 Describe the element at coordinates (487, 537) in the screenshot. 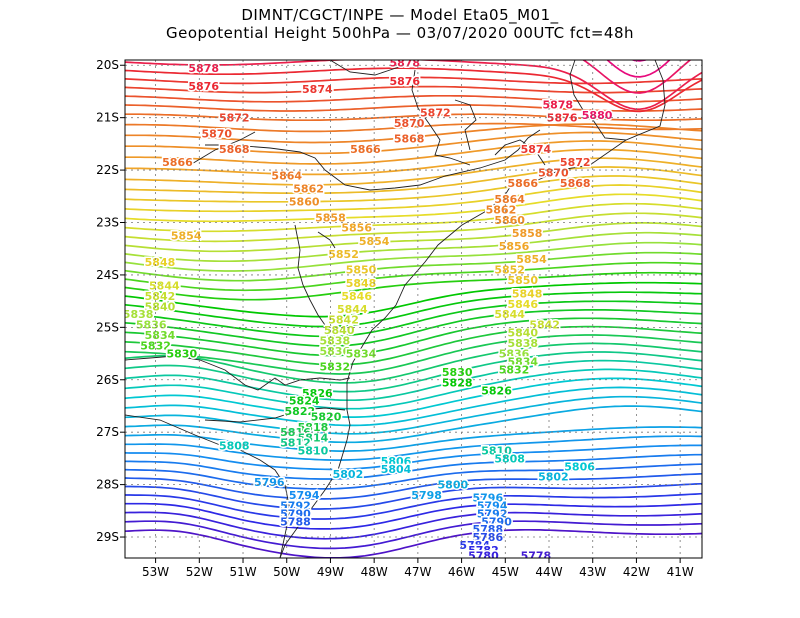

I see `contour-label: 5786` at that location.